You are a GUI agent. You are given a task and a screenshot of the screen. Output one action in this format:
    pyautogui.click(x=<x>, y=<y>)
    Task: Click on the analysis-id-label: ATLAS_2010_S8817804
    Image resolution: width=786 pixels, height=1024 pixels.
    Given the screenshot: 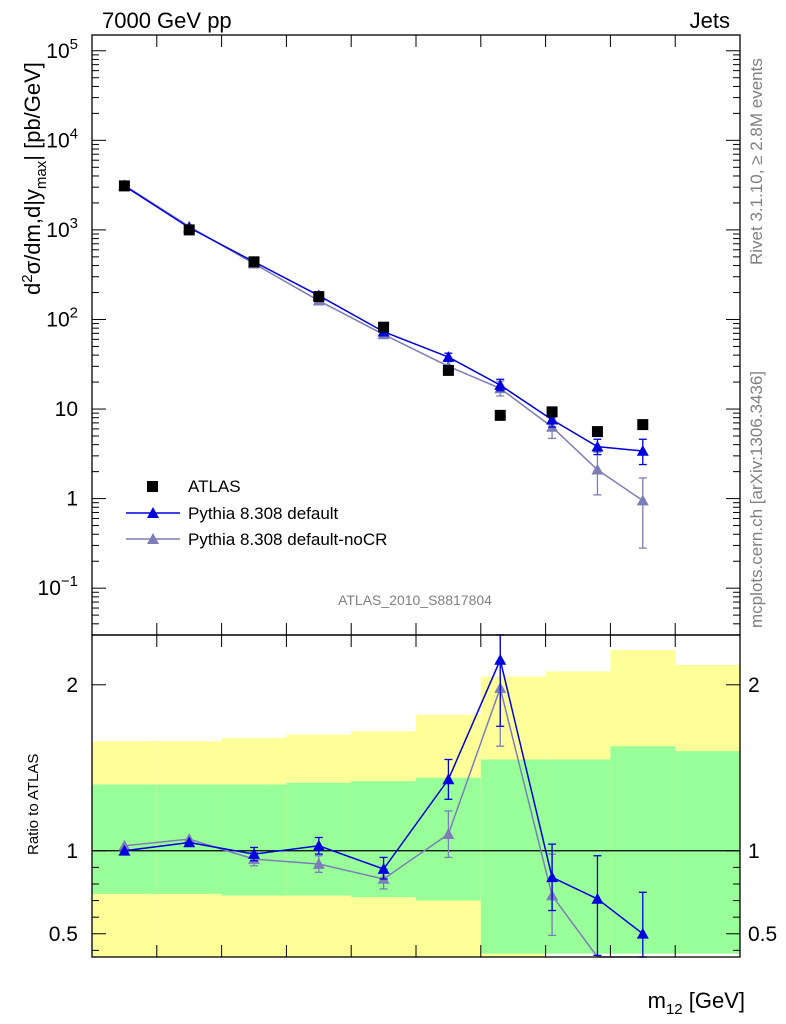 What is the action you would take?
    pyautogui.click(x=415, y=600)
    